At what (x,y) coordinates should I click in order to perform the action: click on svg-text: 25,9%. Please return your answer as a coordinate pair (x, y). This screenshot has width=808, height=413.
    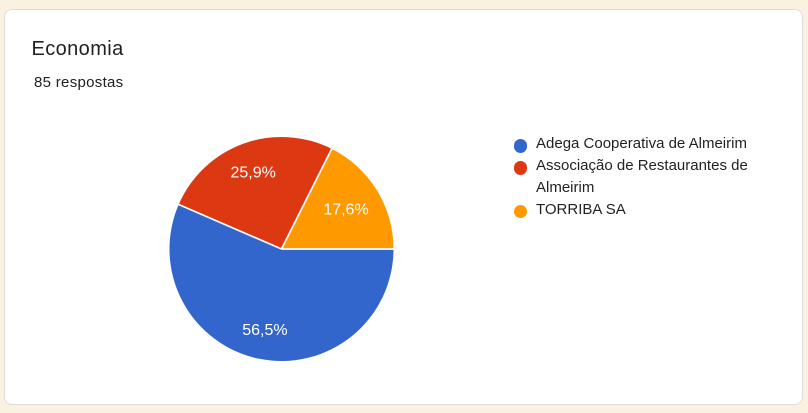
    Looking at the image, I should click on (253, 173).